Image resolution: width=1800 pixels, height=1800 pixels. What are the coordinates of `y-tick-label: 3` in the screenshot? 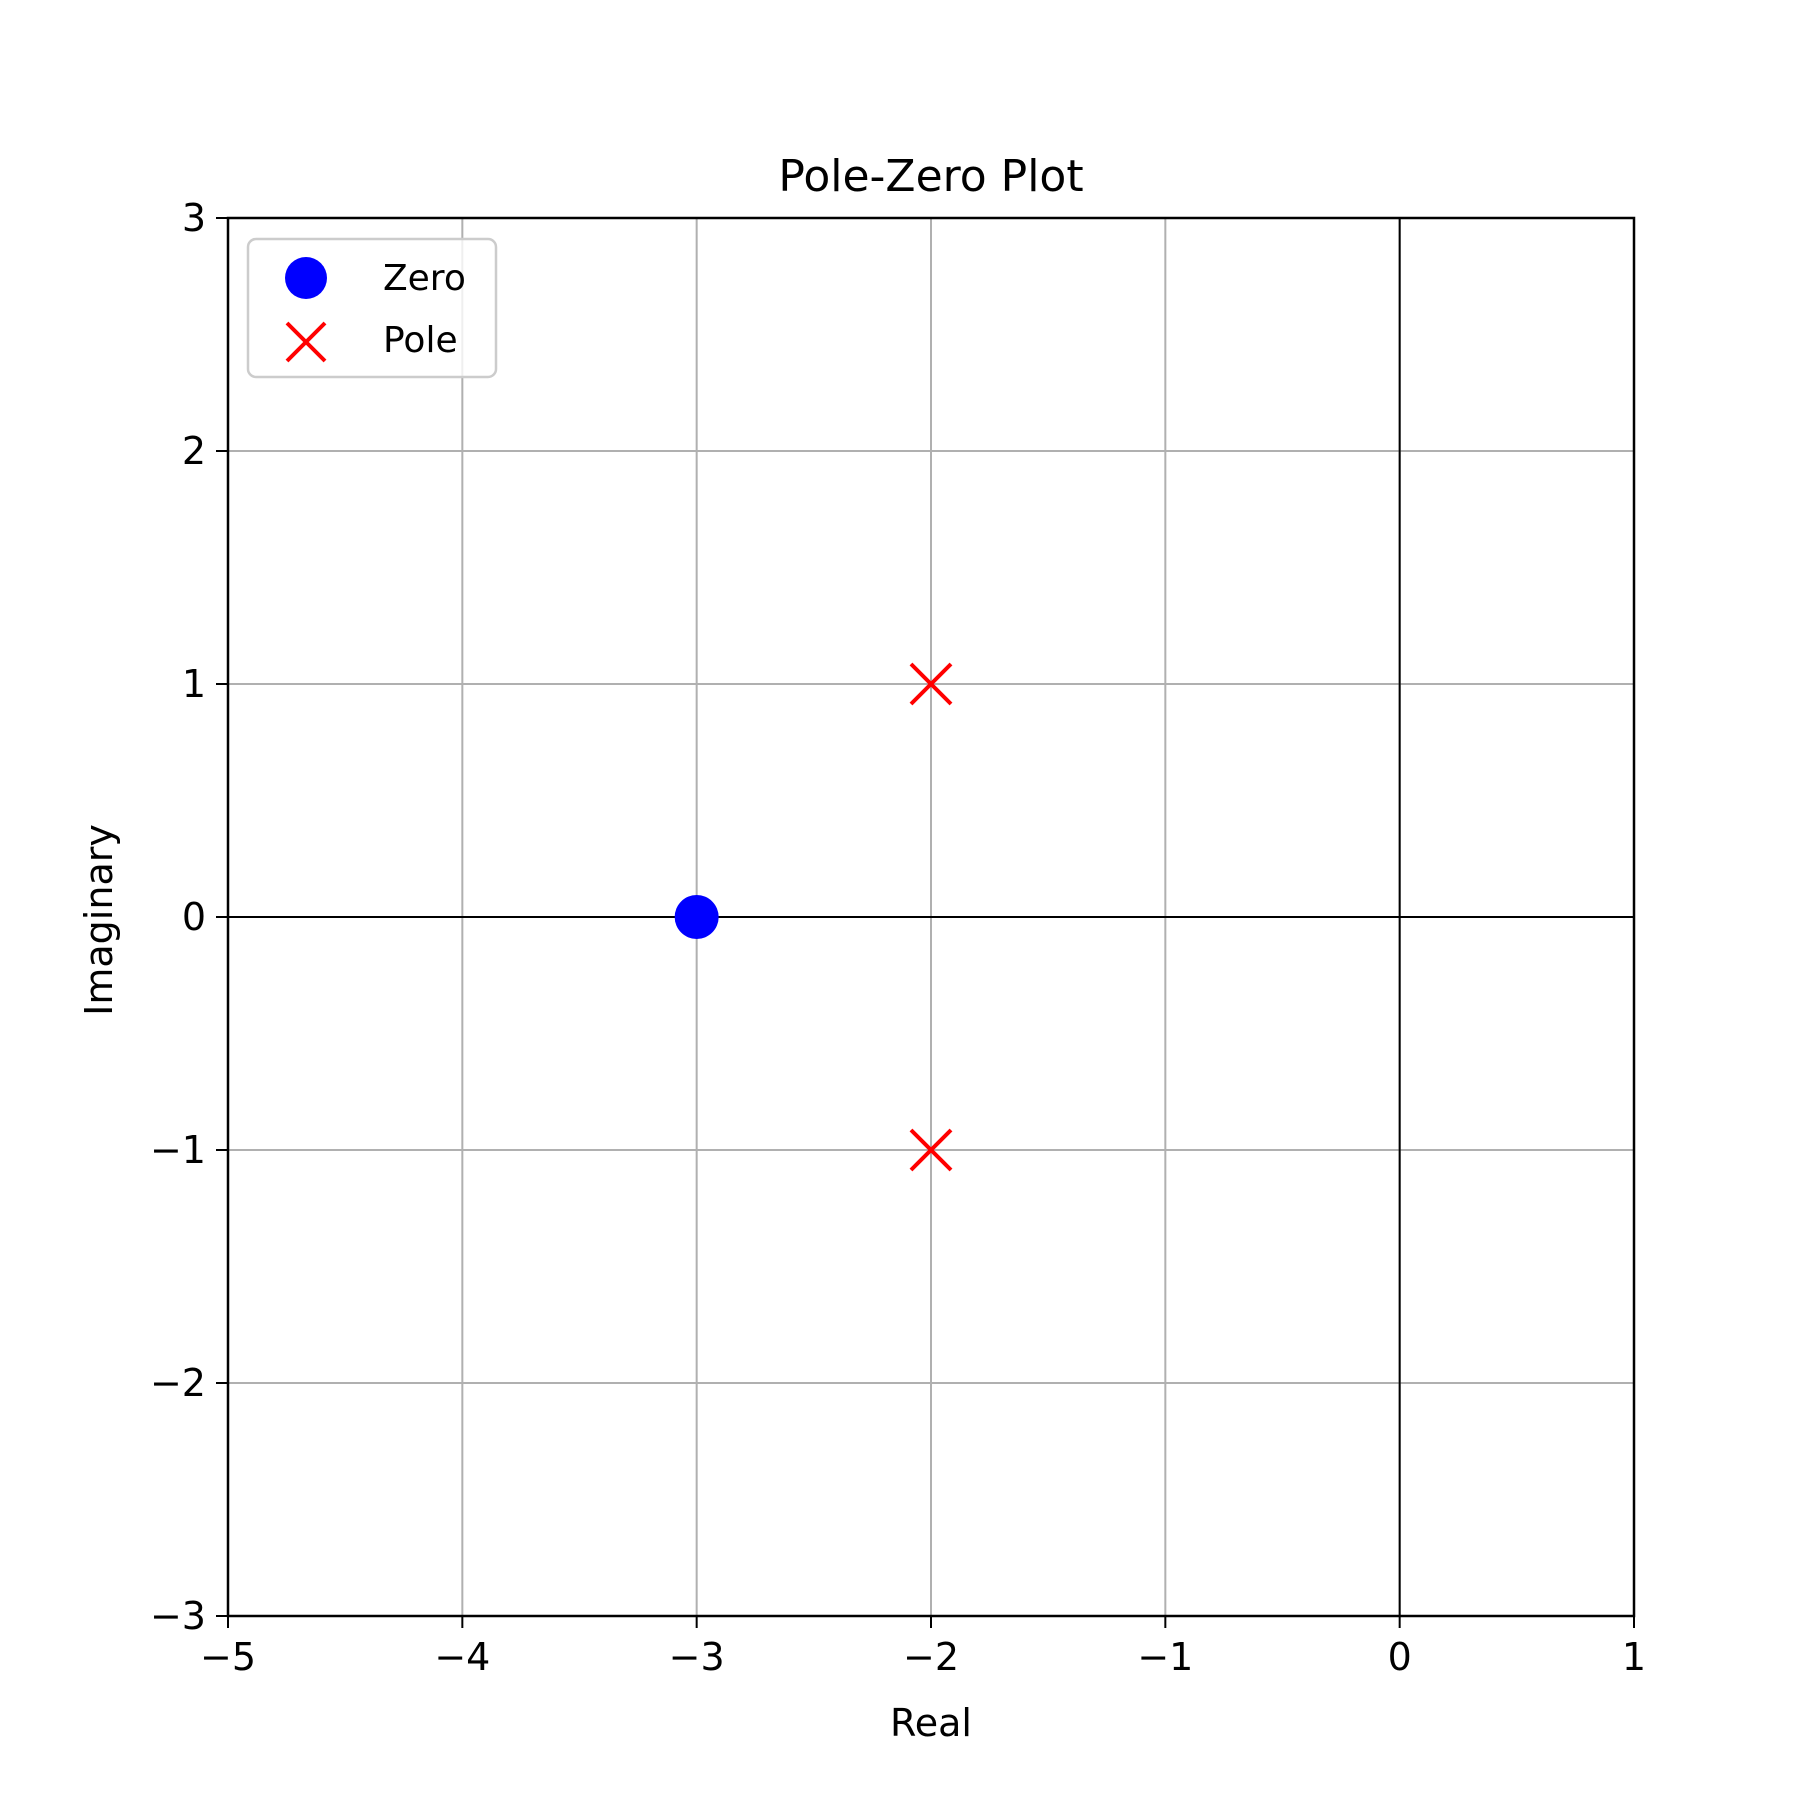 It's located at (194, 218).